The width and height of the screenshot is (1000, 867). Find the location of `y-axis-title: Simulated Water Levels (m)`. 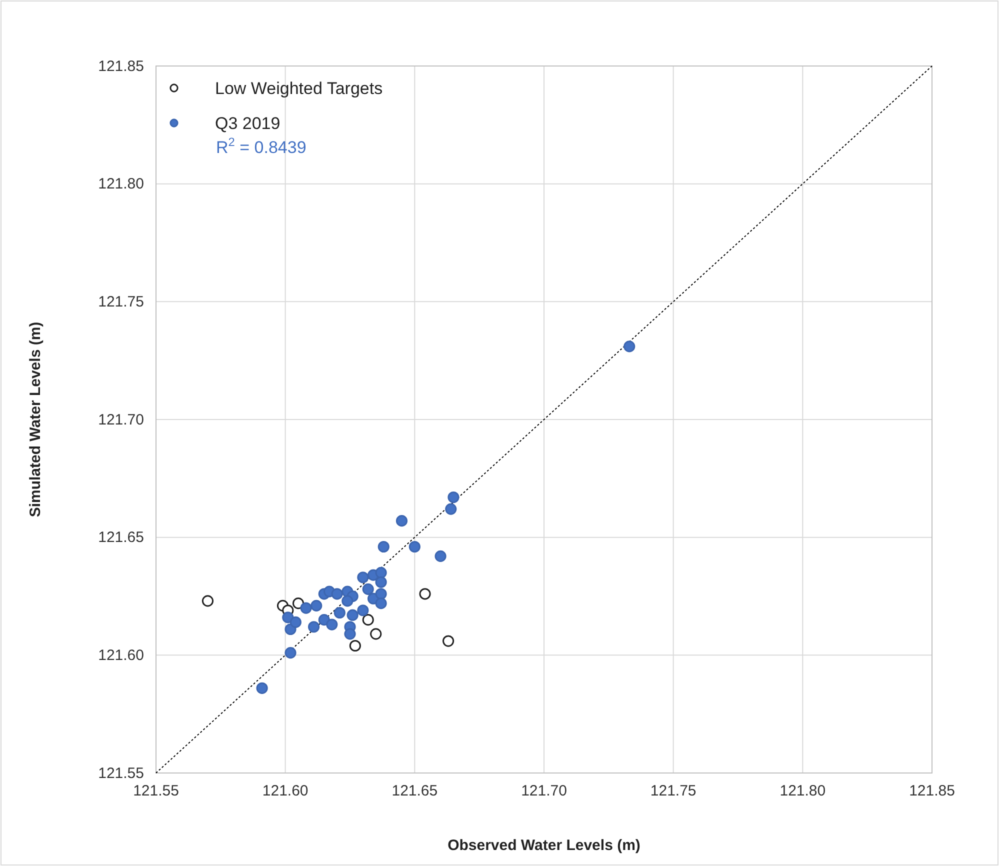

y-axis-title: Simulated Water Levels (m) is located at coordinates (35, 420).